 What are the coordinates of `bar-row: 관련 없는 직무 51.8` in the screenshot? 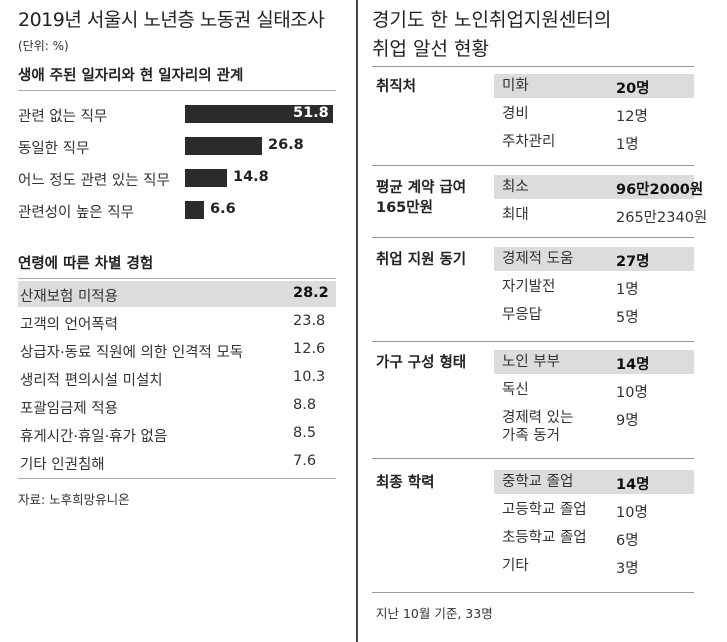 It's located at (183, 114).